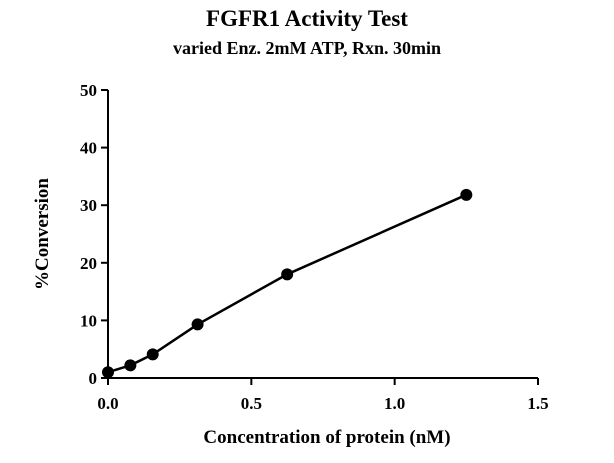 This screenshot has width=614, height=463. I want to click on y-axis-label: %Conversion, so click(42, 234).